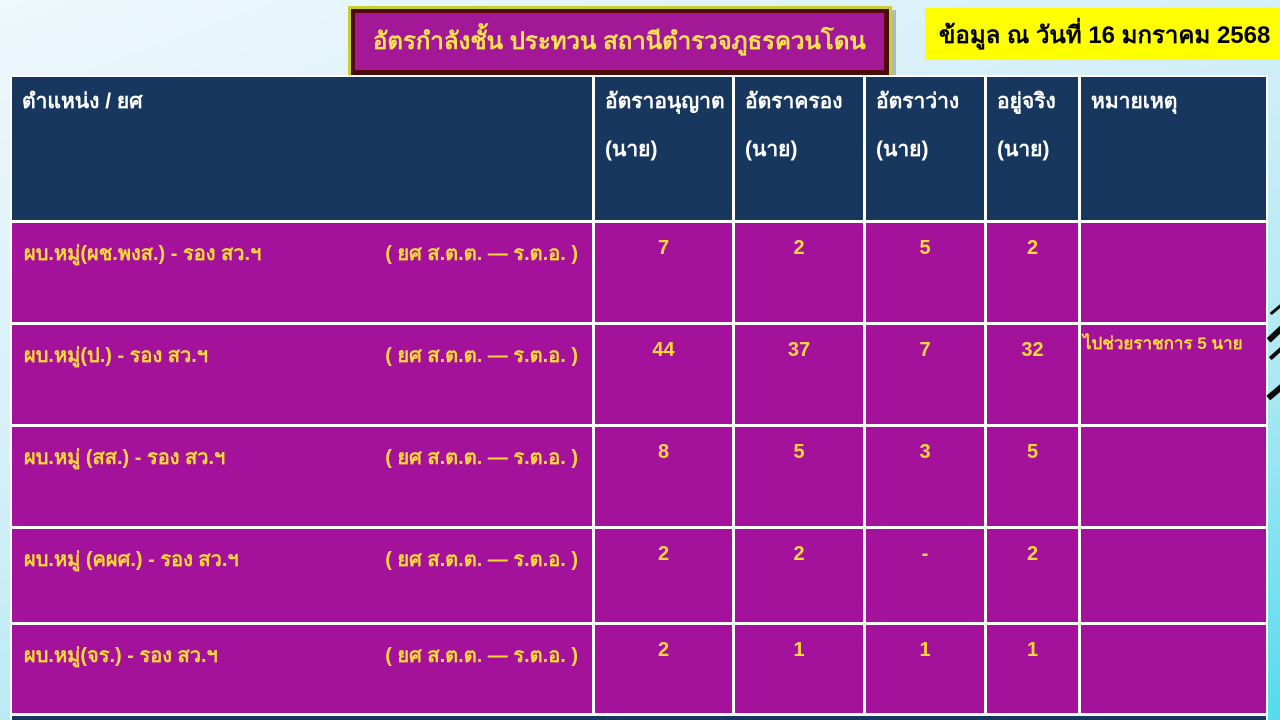  I want to click on actual-value: 1, so click(1032, 669).